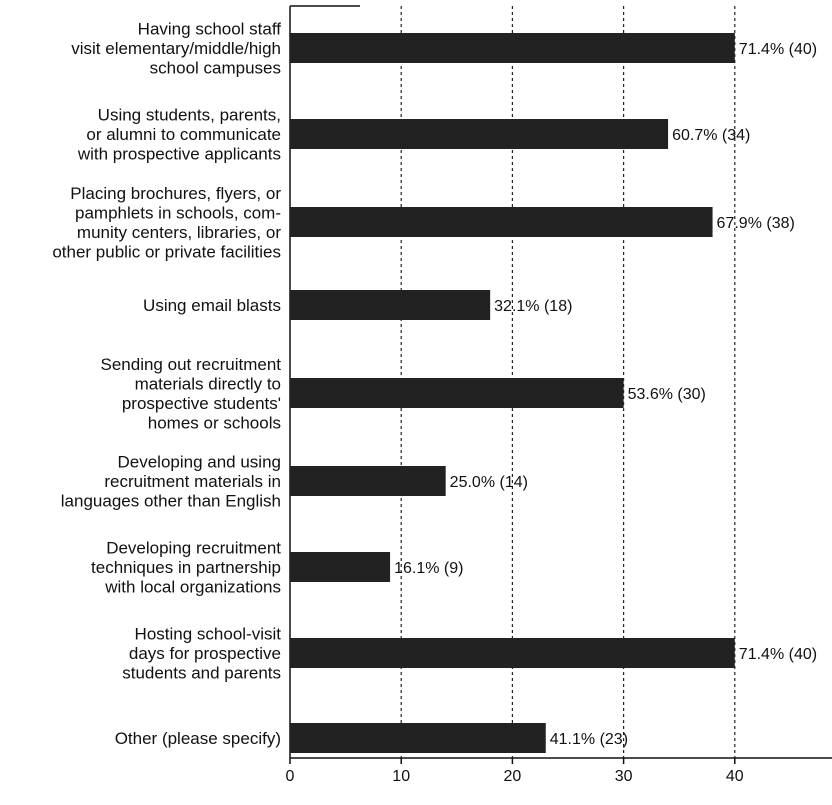 Image resolution: width=832 pixels, height=805 pixels. Describe the element at coordinates (533, 306) in the screenshot. I see `value-label-4: 32.1% (18)` at that location.